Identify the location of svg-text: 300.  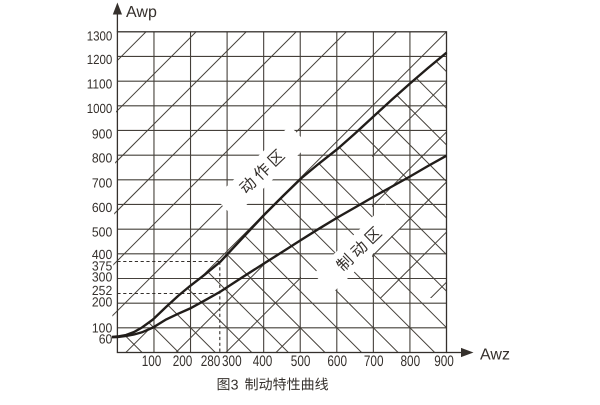
(232, 361).